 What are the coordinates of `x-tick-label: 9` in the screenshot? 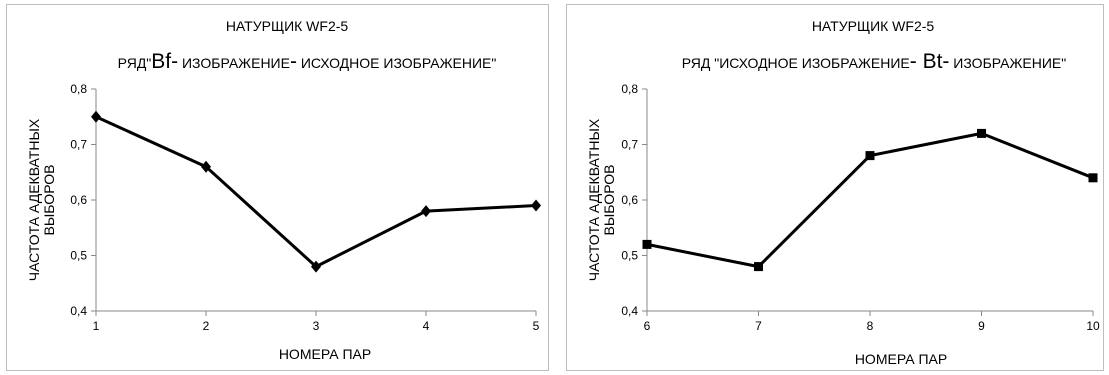 It's located at (981, 326).